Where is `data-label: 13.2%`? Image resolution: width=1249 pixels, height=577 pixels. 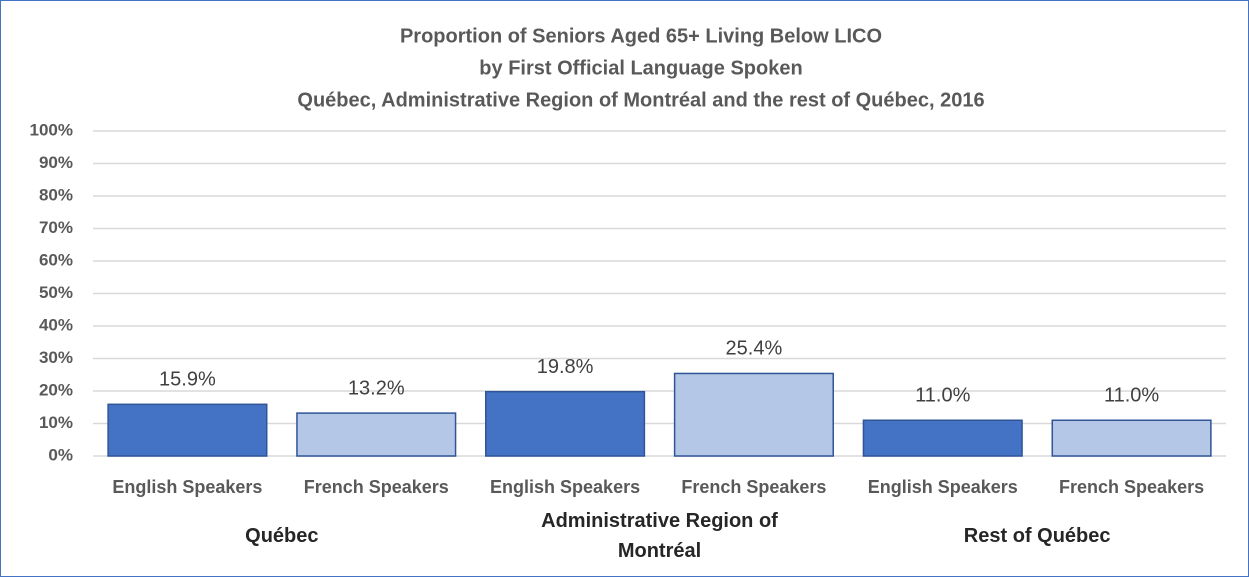
data-label: 13.2% is located at coordinates (376, 388).